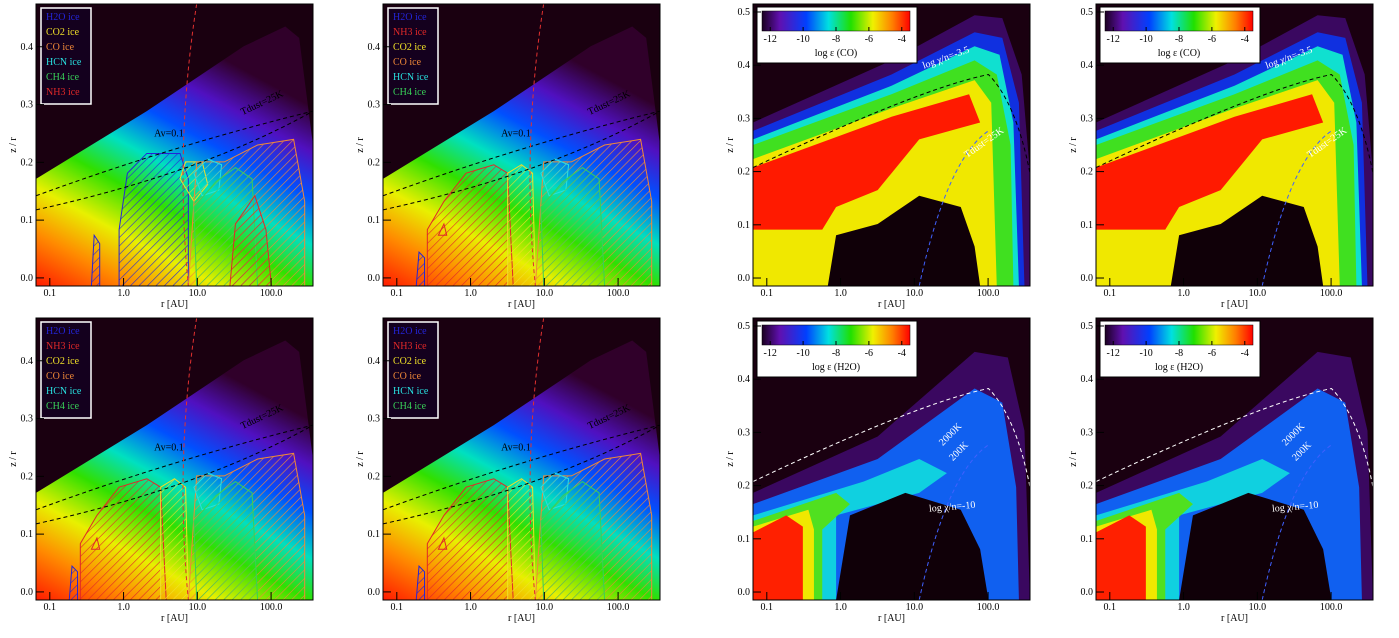 This screenshot has height=638, width=1399. What do you see at coordinates (1145, 39) in the screenshot?
I see `colorbar-tick-label: -10` at bounding box center [1145, 39].